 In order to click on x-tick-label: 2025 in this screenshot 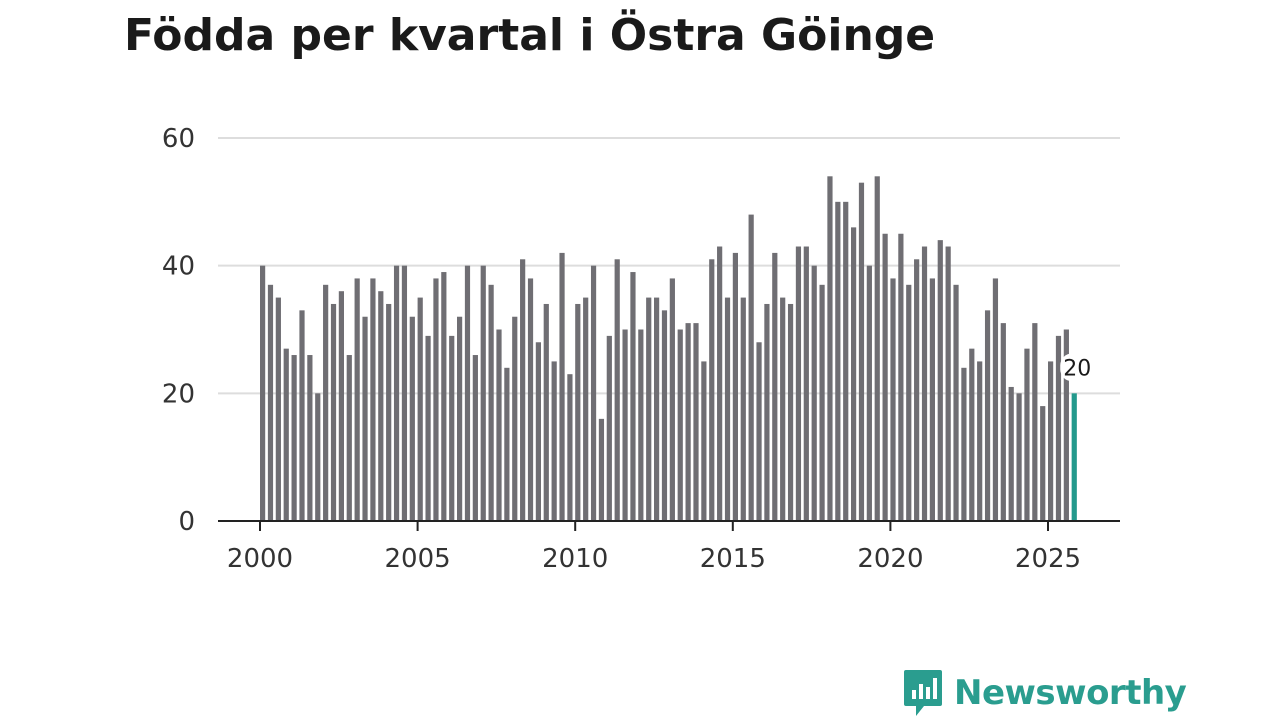, I will do `click(1048, 559)`.